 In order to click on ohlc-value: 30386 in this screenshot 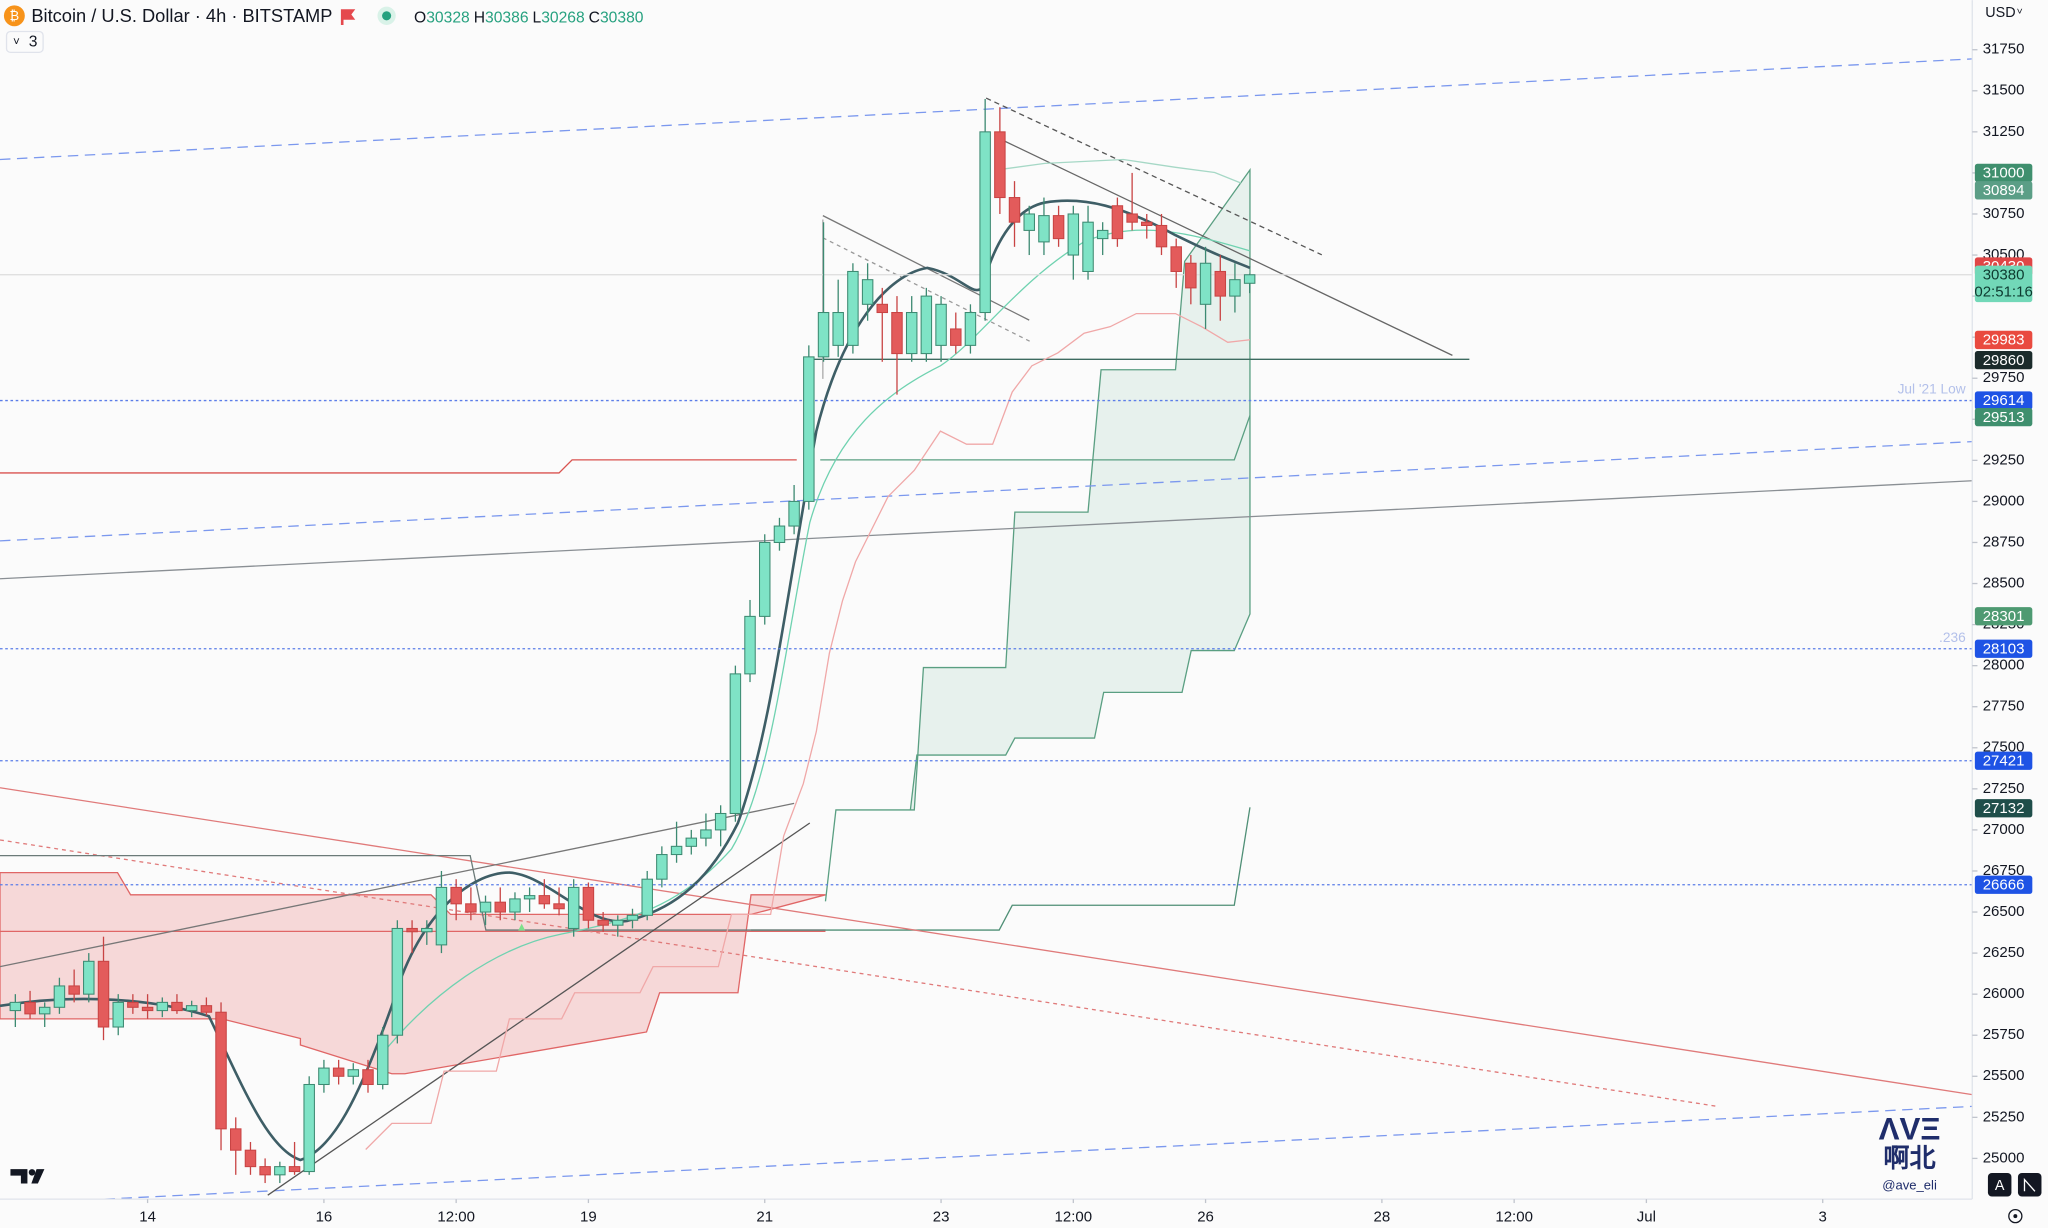, I will do `click(507, 18)`.